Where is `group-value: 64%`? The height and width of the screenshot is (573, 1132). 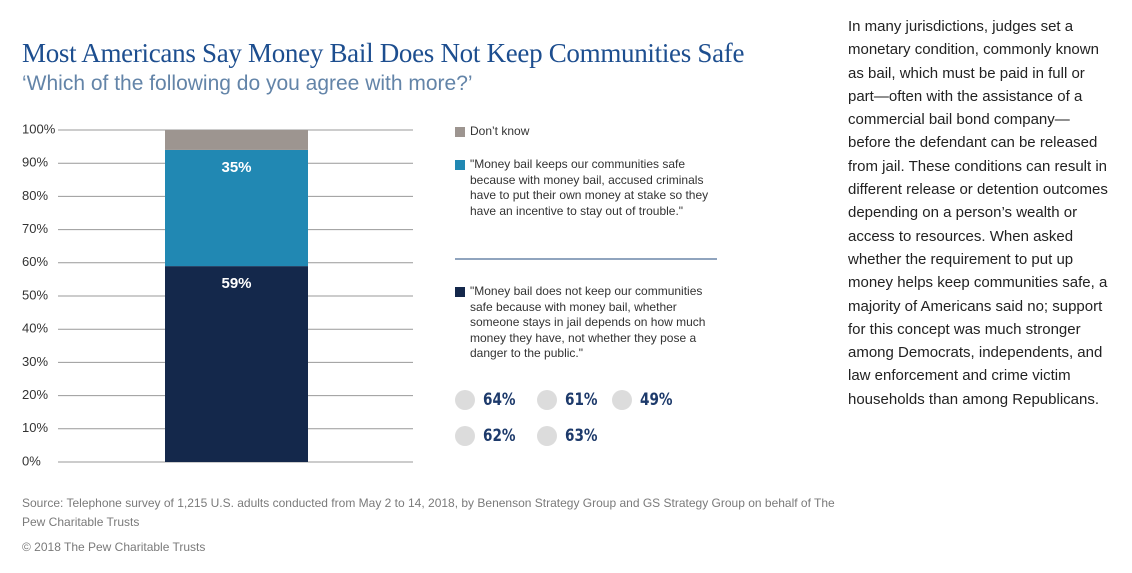
group-value: 64% is located at coordinates (499, 400).